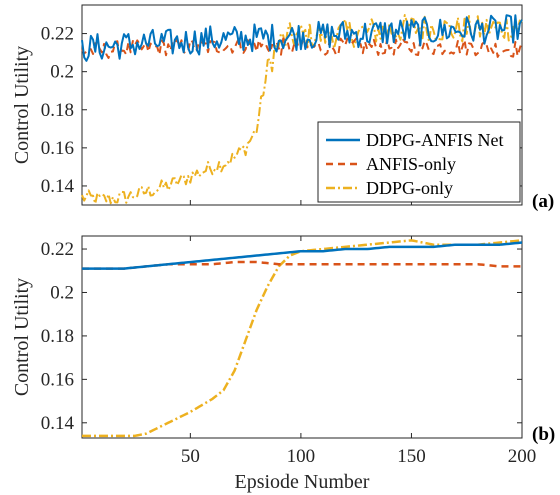  What do you see at coordinates (57, 336) in the screenshot?
I see `panel-b-ytick-label: 0.18` at bounding box center [57, 336].